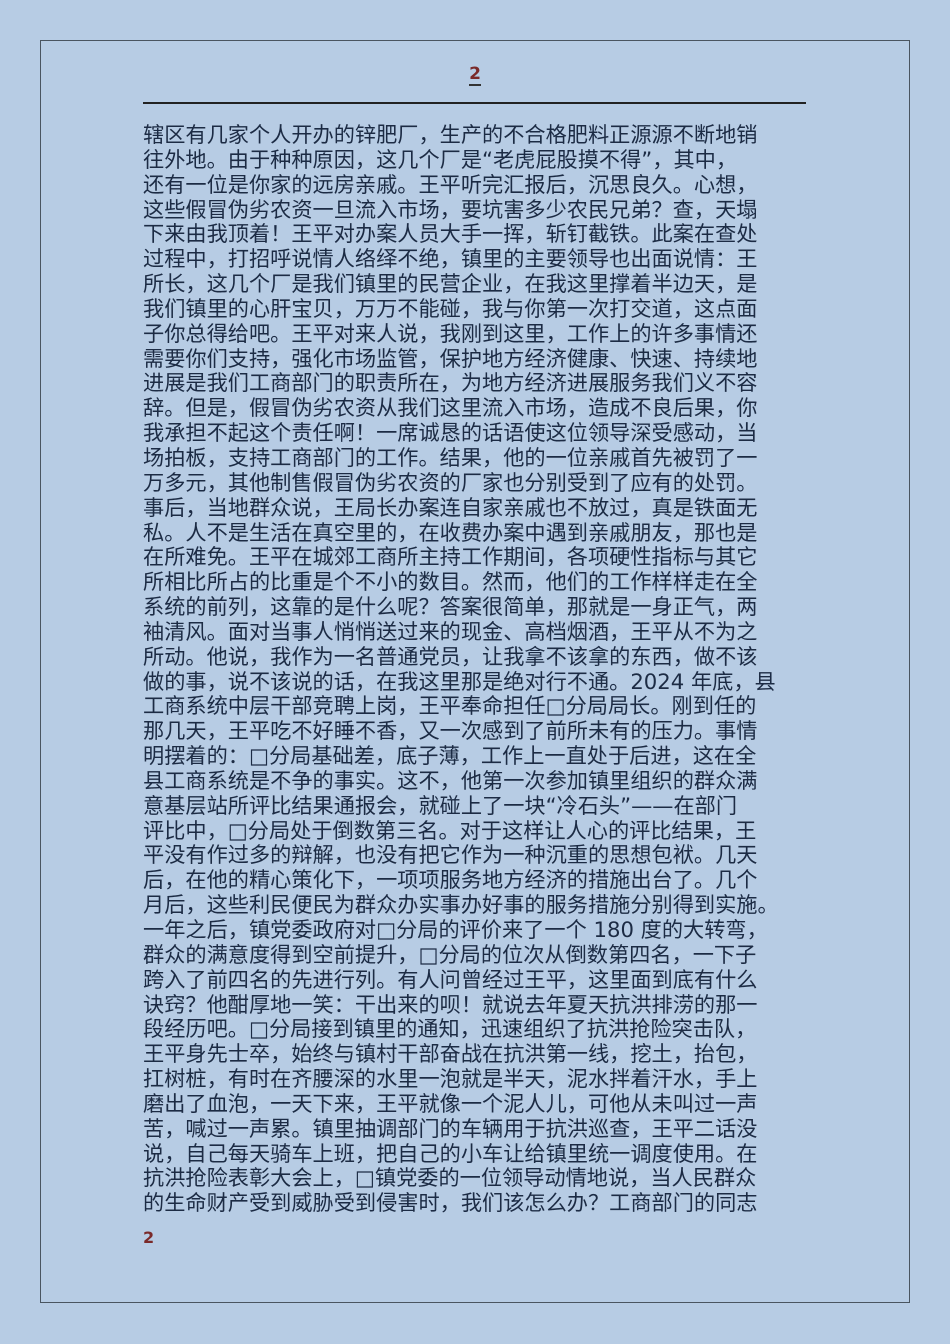 The image size is (950, 1344). I want to click on text-line: 场拍板，支持工商部门的工作。结果，他的一位亲戚首先被罚了一, so click(450, 457).